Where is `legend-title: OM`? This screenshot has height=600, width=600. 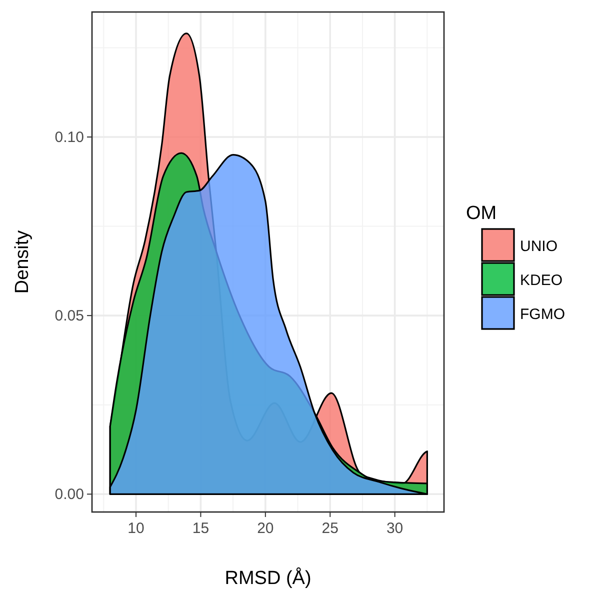
legend-title: OM is located at coordinates (481, 213).